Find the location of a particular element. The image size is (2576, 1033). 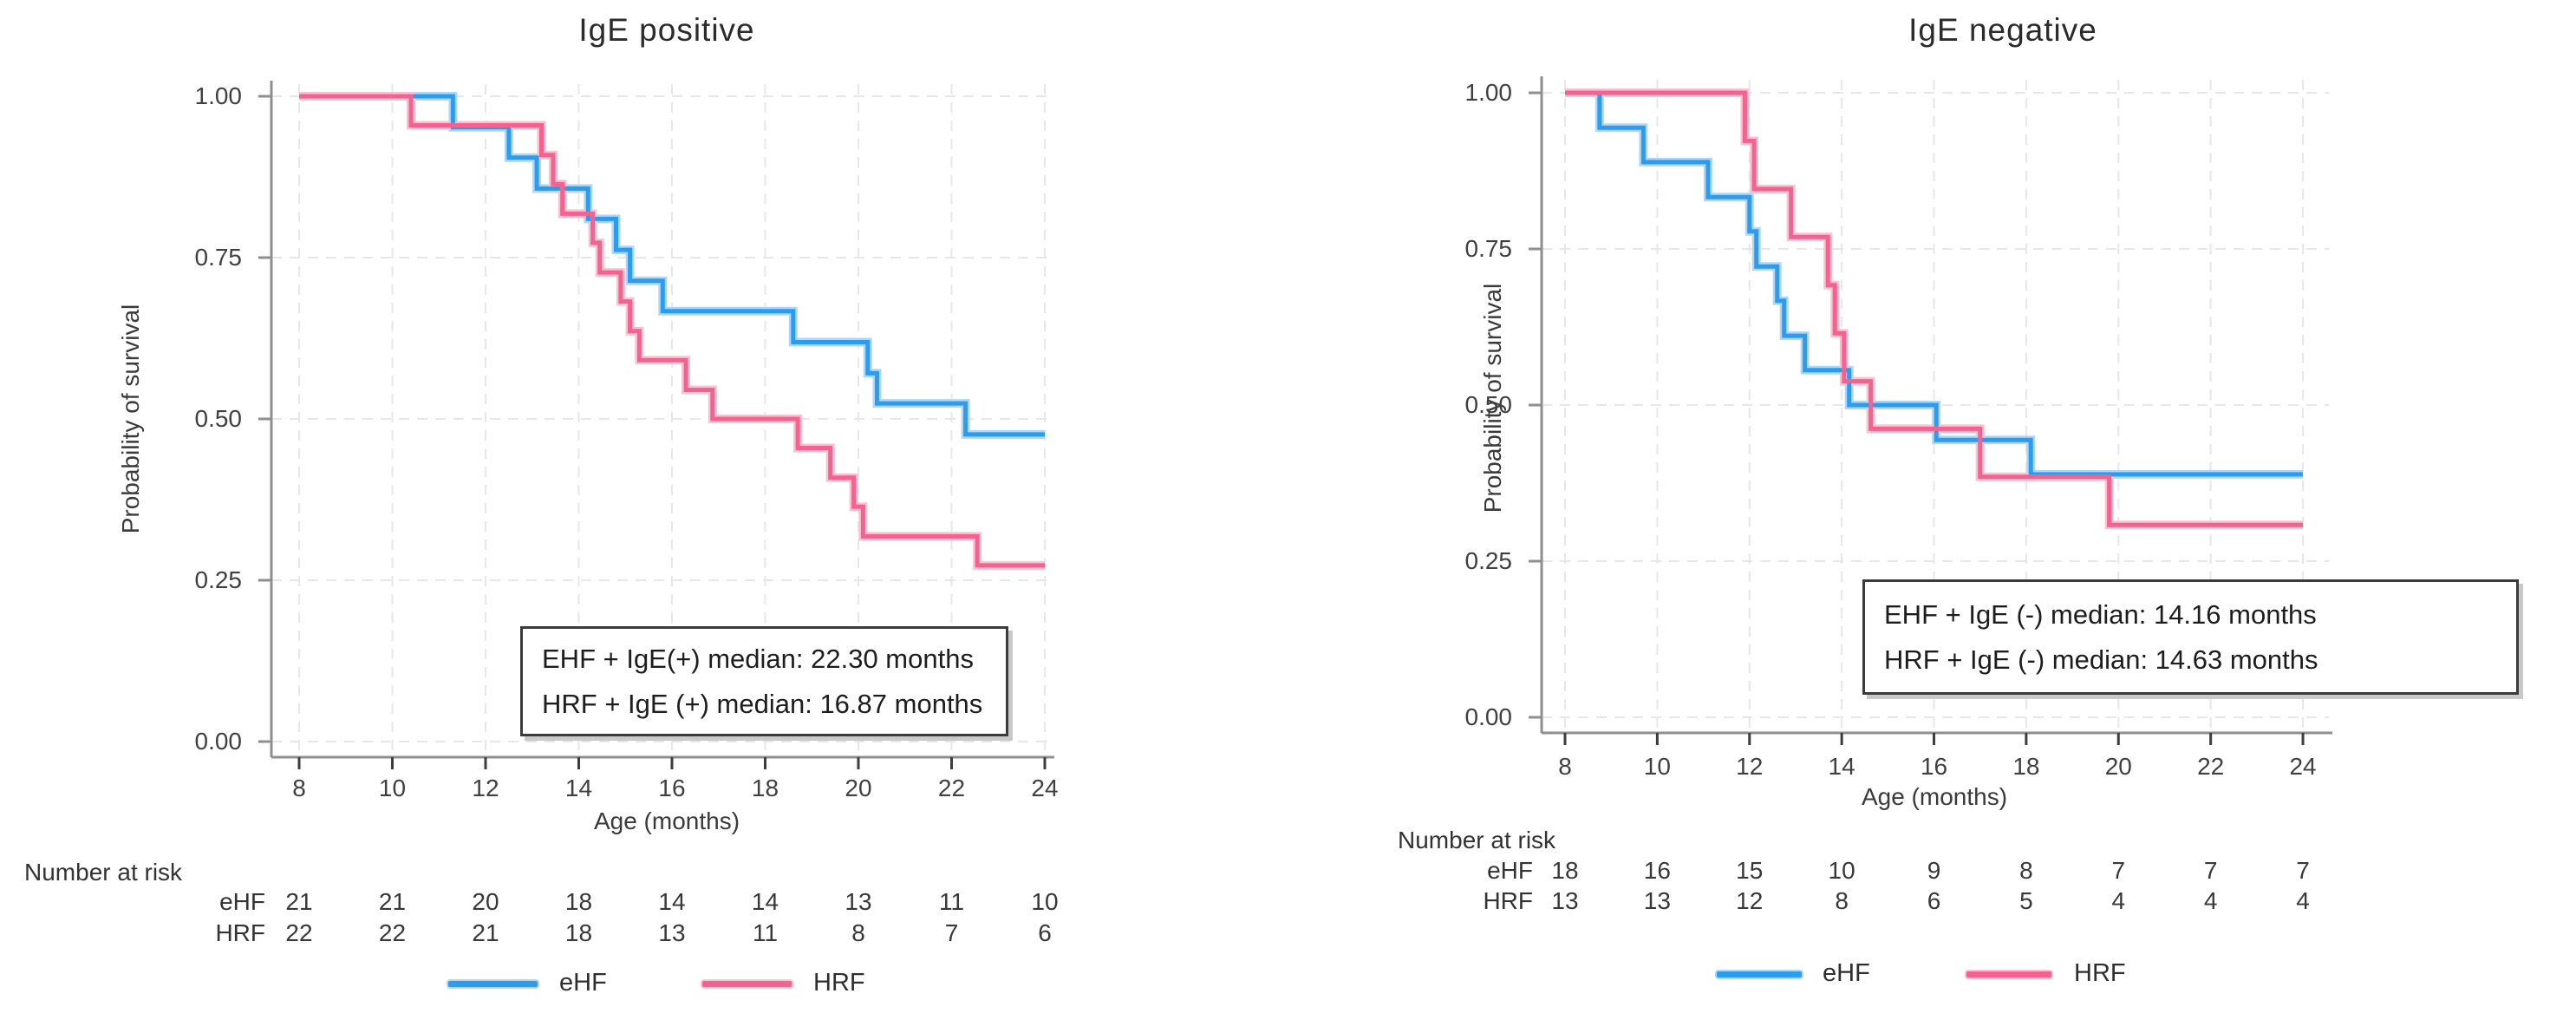

panel-title-ige-positive: IgE positive is located at coordinates (667, 30).